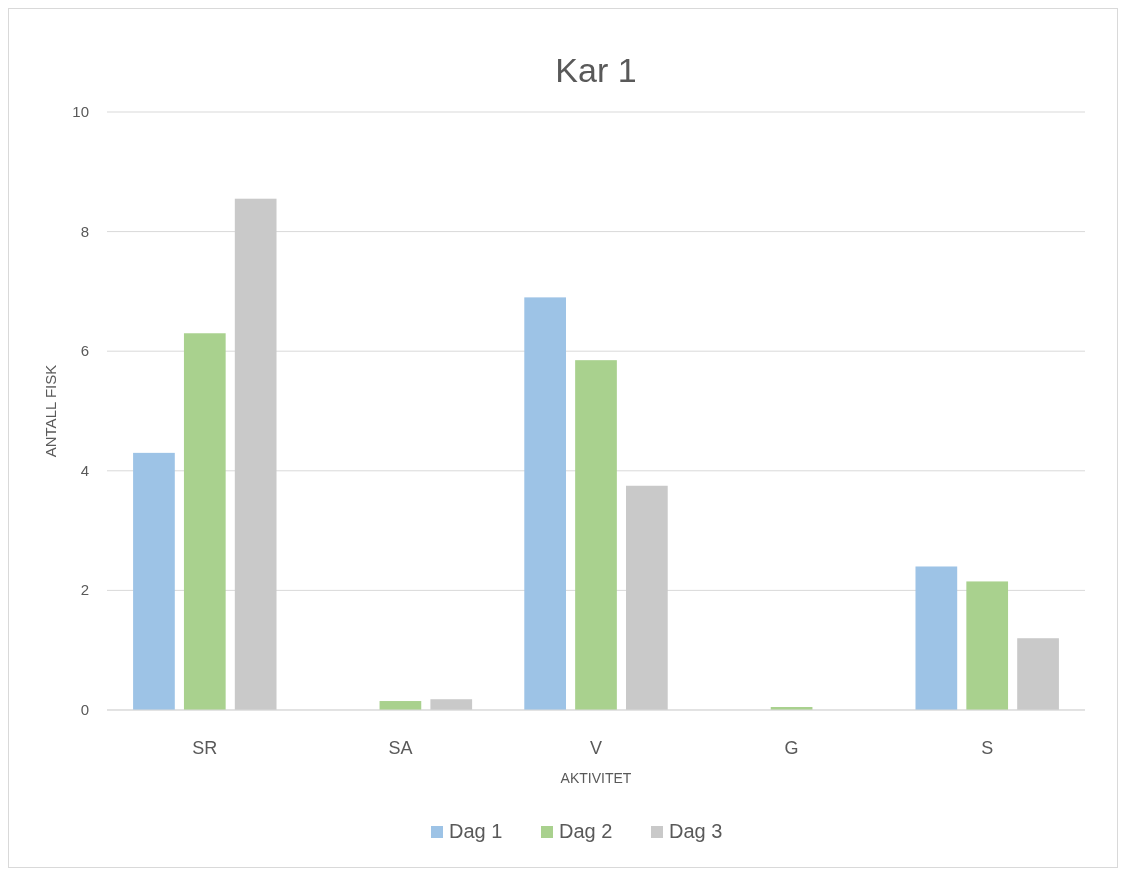 The image size is (1128, 876). Describe the element at coordinates (84, 709) in the screenshot. I see `y-tick-label: 0` at that location.